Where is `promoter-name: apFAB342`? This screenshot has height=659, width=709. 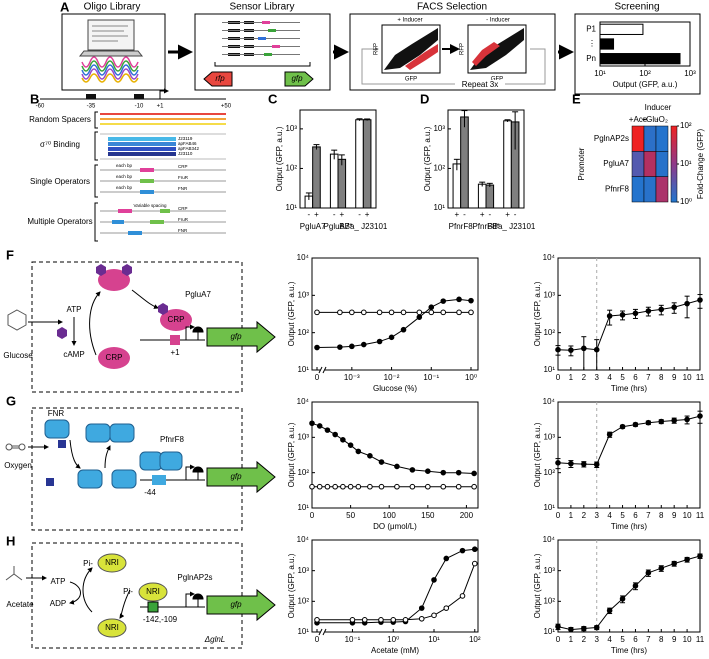
promoter-name: apFAB342 is located at coordinates (189, 148).